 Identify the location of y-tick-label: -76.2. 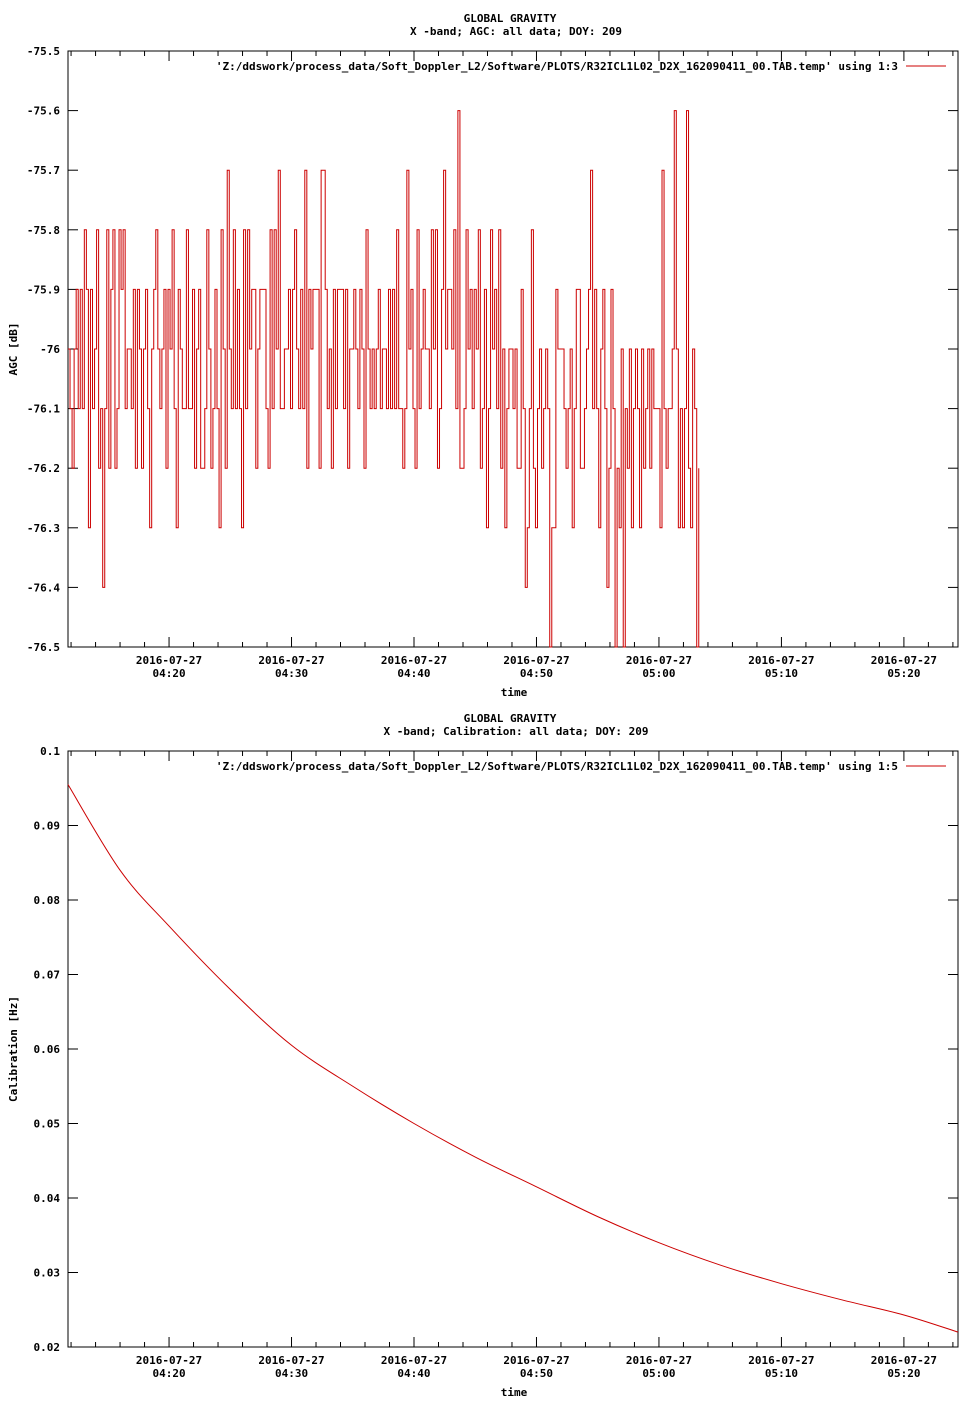
(43, 468).